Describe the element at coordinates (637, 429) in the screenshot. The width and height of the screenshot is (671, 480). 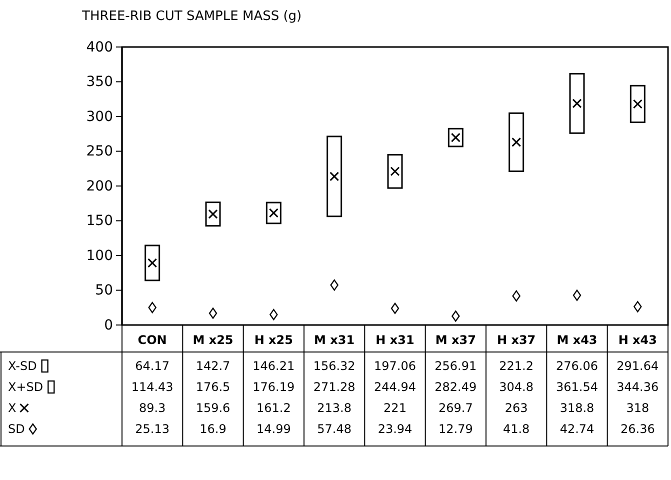
I see `data-label: 26.36` at that location.